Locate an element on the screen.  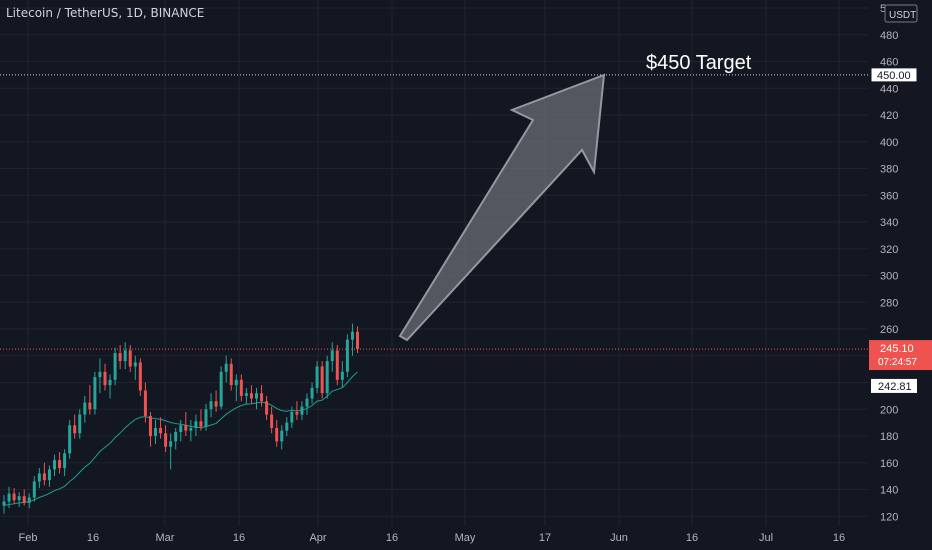
price-tick-label: 380 is located at coordinates (889, 170).